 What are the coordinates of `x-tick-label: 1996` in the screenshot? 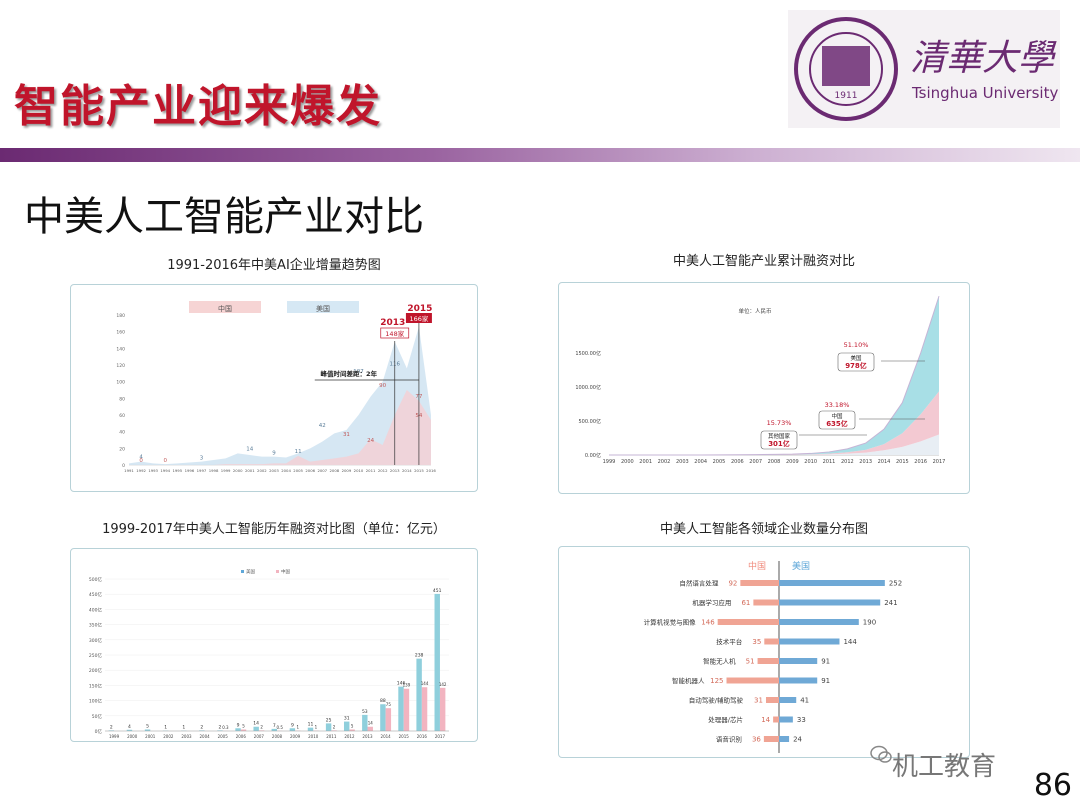 It's located at (190, 470).